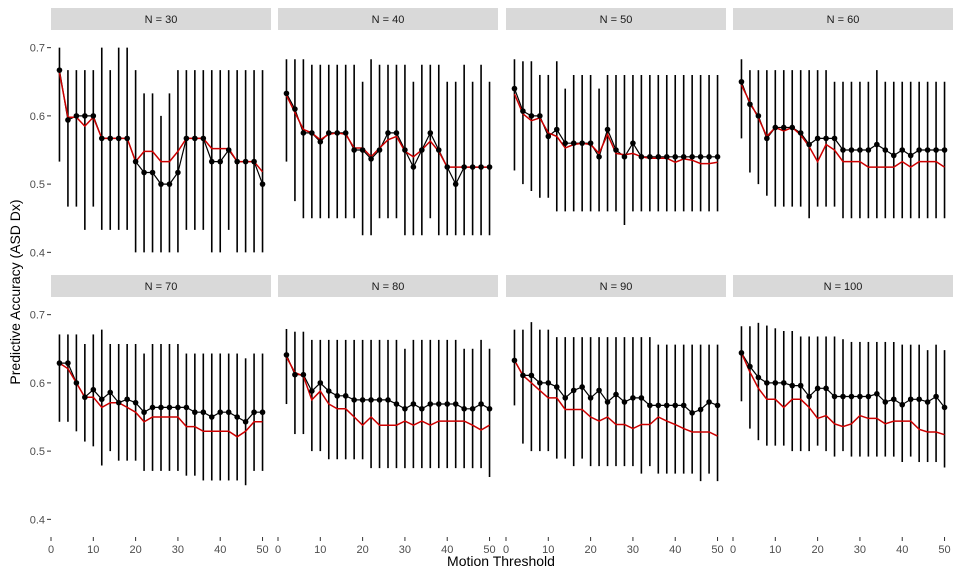  What do you see at coordinates (388, 287) in the screenshot?
I see `facet-strip-label: N = 80` at bounding box center [388, 287].